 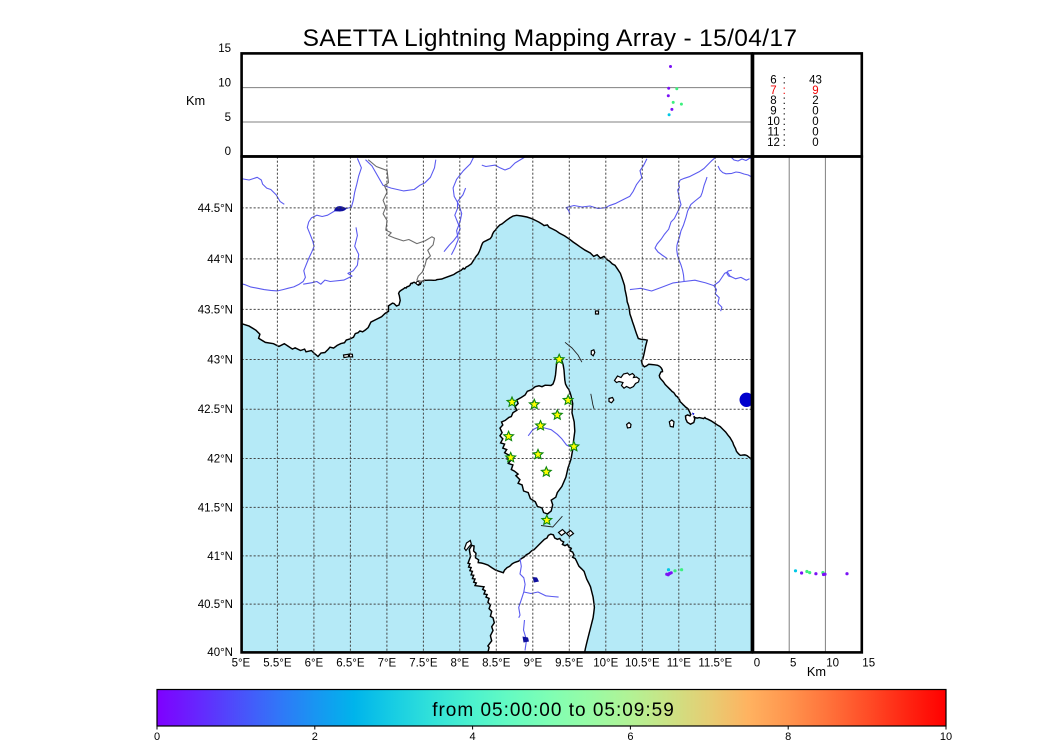 What do you see at coordinates (423, 664) in the screenshot?
I see `svg-text: 7.5°E` at bounding box center [423, 664].